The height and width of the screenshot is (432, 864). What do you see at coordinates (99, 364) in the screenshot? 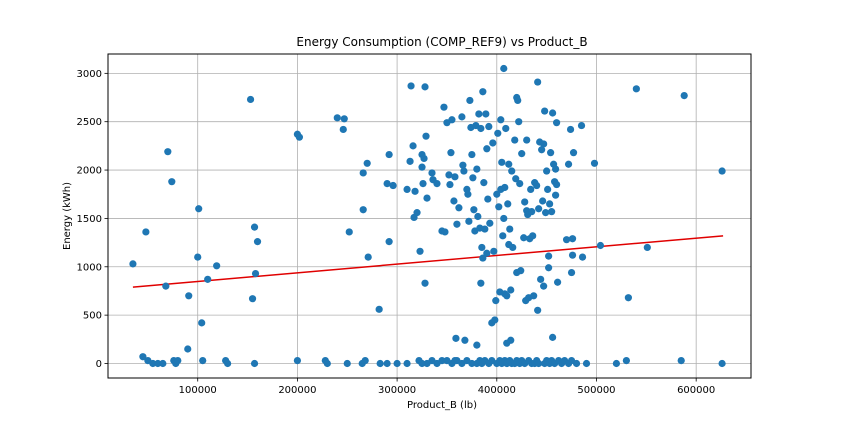
I see `y-tick-label: 0` at bounding box center [99, 364].